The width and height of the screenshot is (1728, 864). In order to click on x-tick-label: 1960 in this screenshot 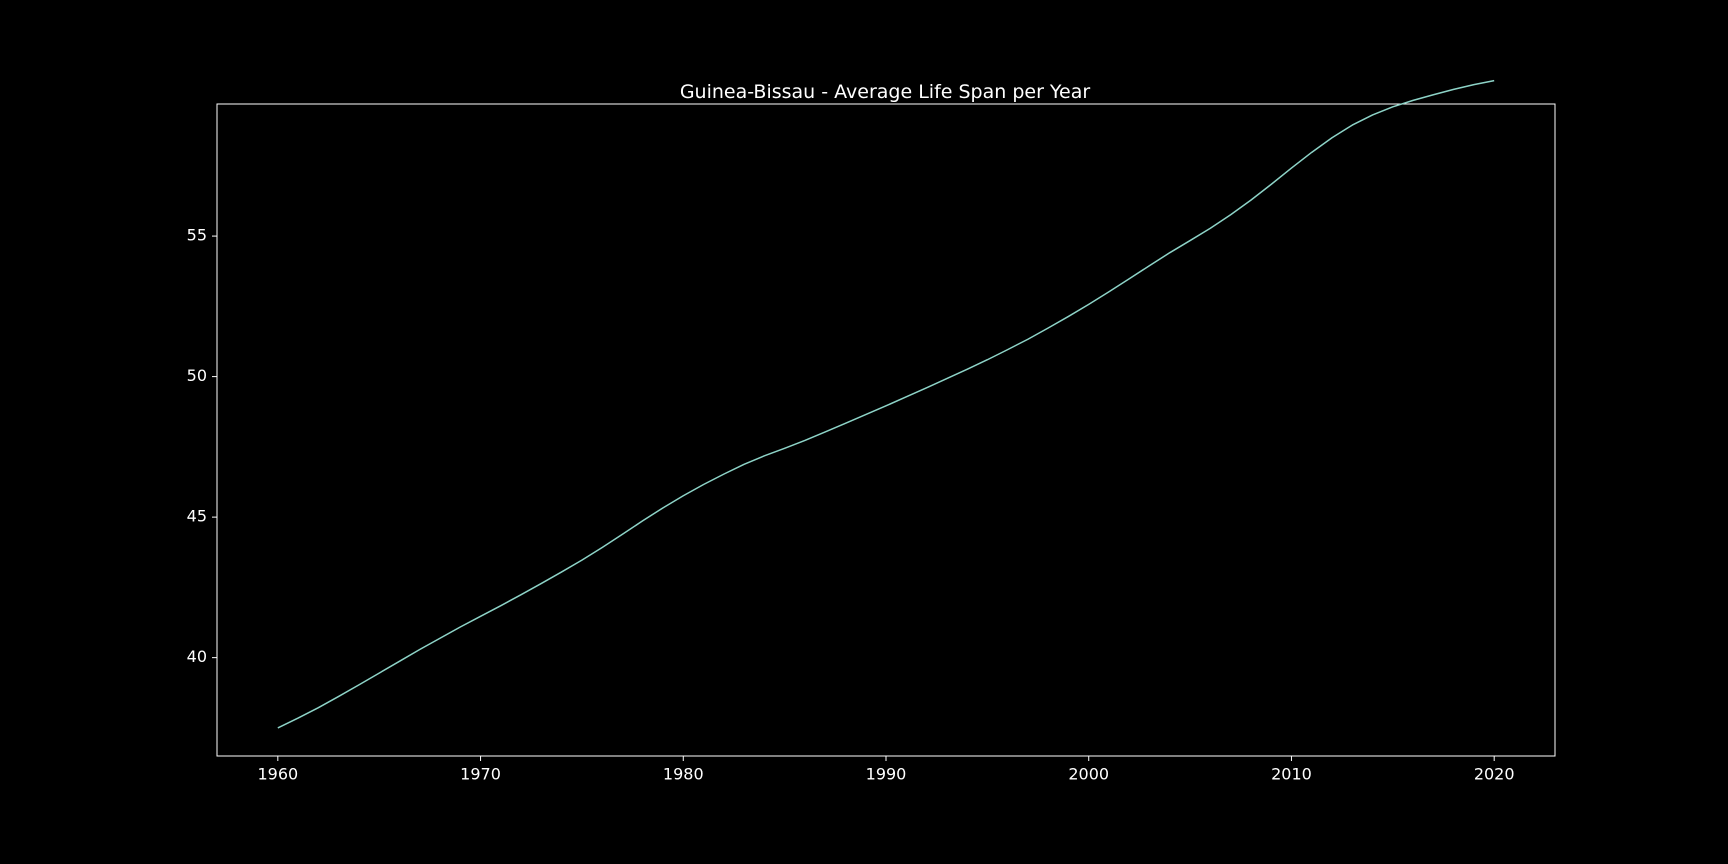, I will do `click(277, 774)`.